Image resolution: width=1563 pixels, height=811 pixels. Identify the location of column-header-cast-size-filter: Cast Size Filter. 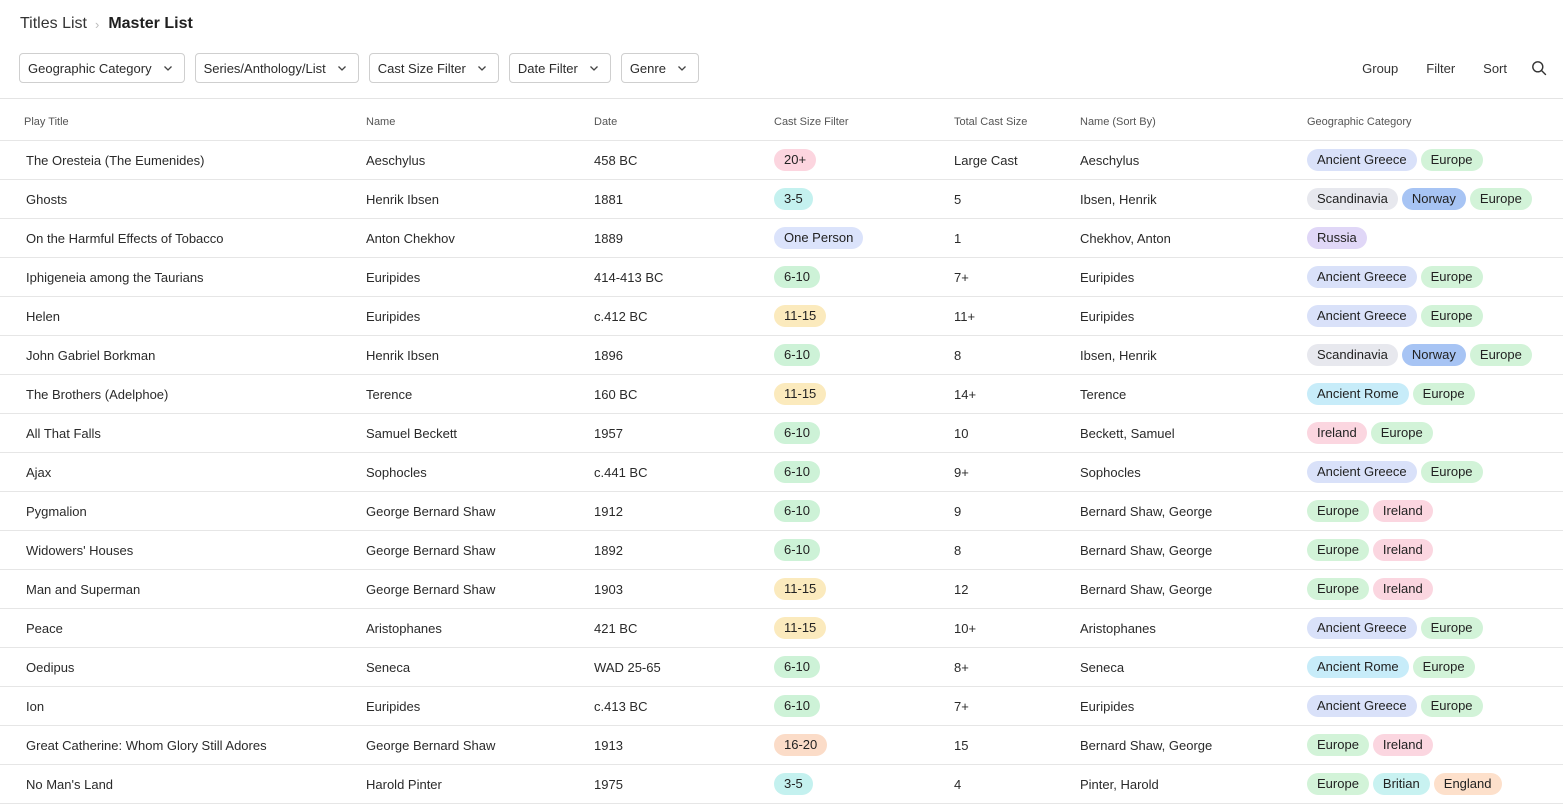
(864, 122).